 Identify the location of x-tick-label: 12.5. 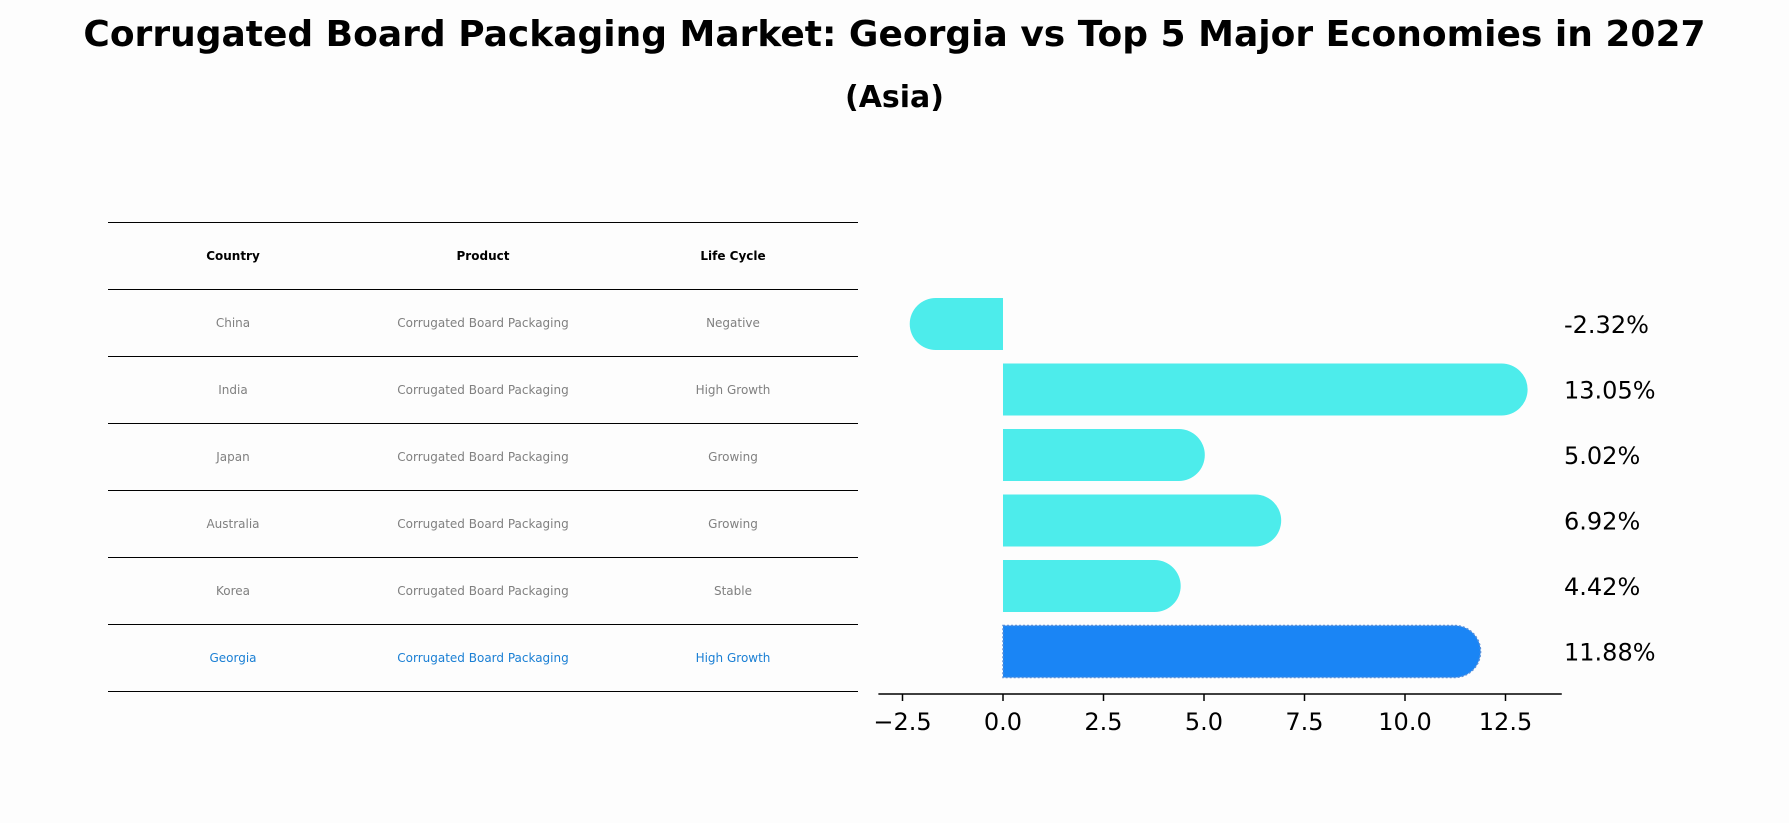
(1505, 722).